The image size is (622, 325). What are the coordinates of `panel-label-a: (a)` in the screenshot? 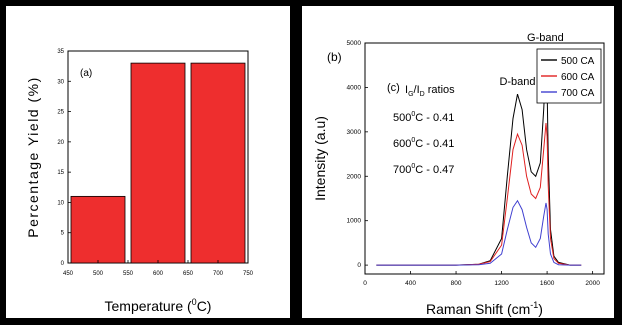 It's located at (86, 73).